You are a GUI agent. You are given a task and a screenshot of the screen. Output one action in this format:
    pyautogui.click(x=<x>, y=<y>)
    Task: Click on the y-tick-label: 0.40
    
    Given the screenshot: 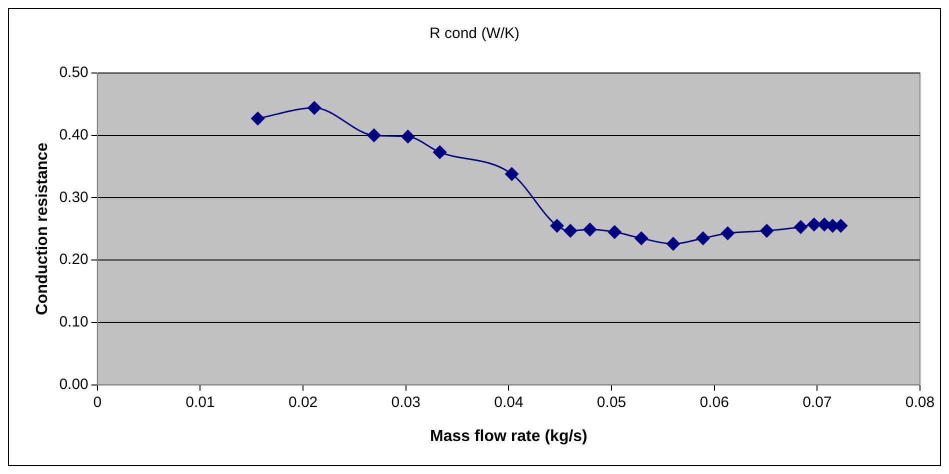 What is the action you would take?
    pyautogui.click(x=73, y=135)
    